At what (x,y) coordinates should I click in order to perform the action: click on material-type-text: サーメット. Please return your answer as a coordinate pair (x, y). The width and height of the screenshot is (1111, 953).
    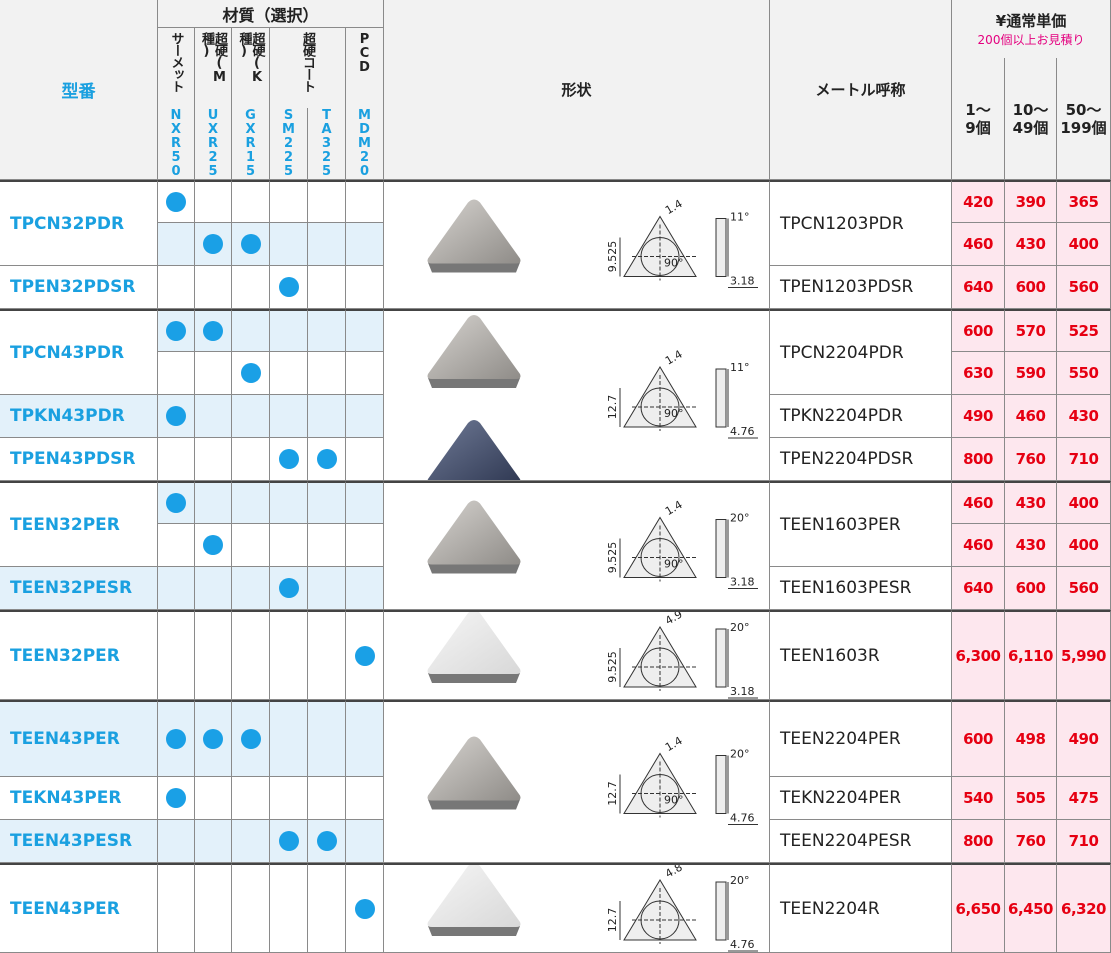
    Looking at the image, I should click on (176, 62).